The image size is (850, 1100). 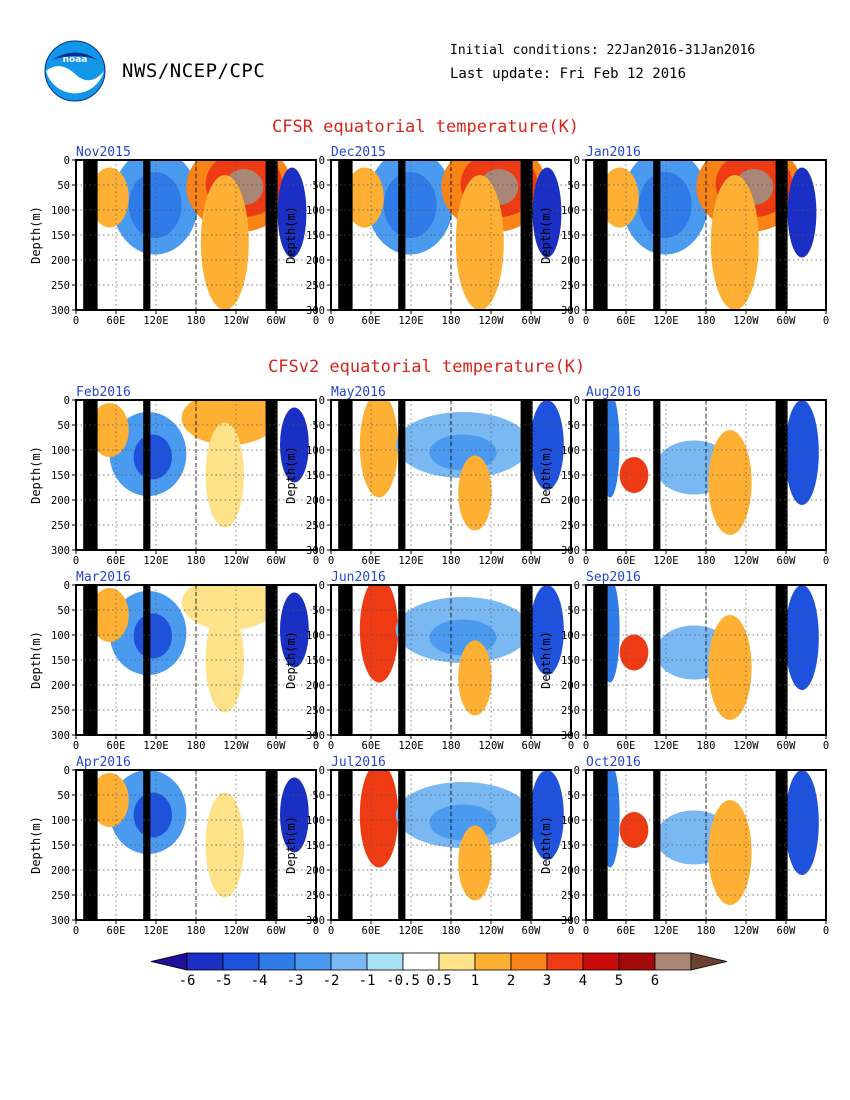 What do you see at coordinates (511, 981) in the screenshot?
I see `colorbar-label: 2` at bounding box center [511, 981].